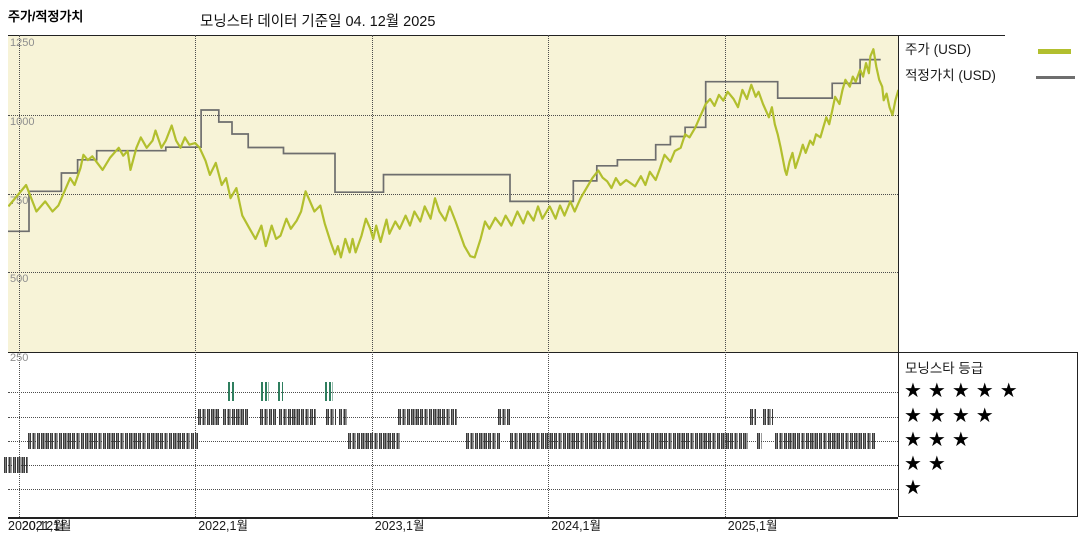  I want to click on y-axis-tick-label: 250, so click(19, 358).